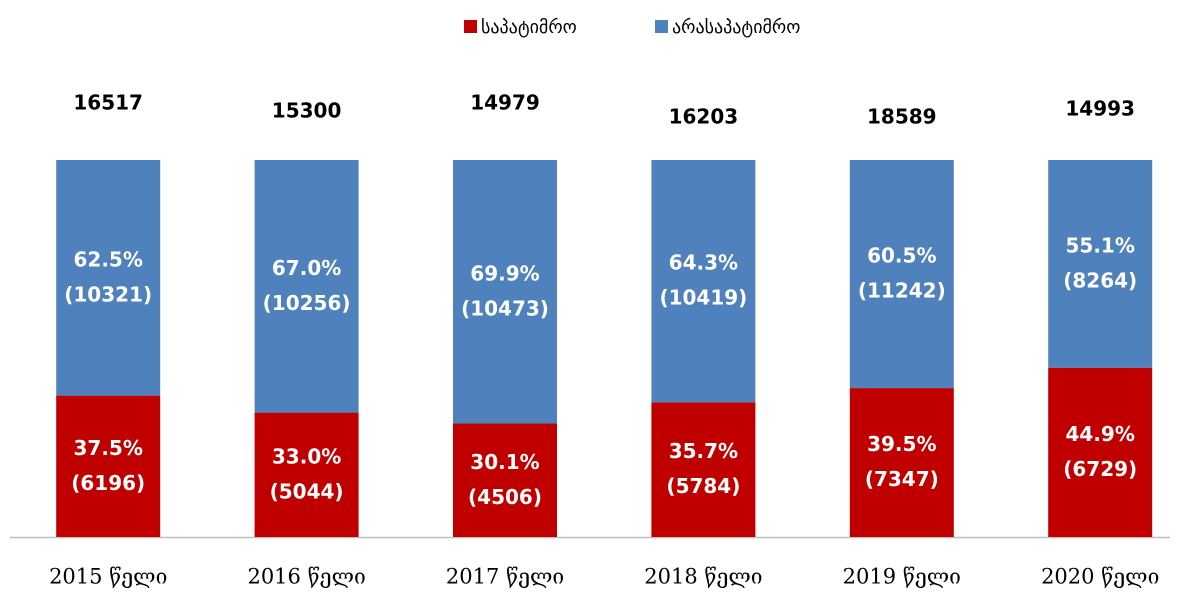  I want to click on count-label: (6196), so click(108, 483).